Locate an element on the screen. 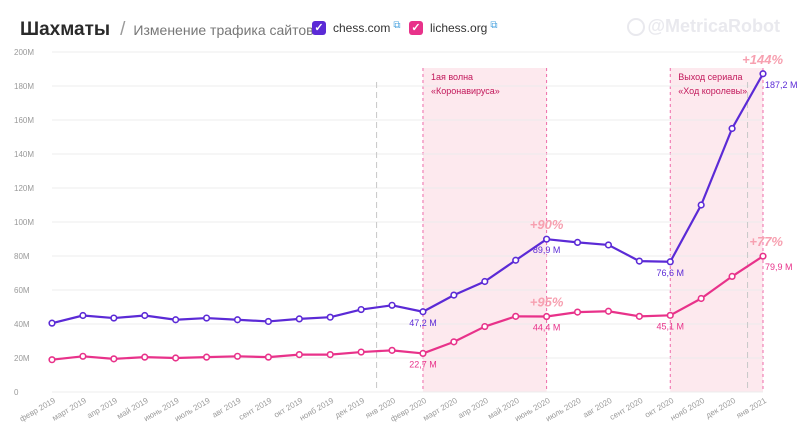  x-tick-label: сент 2020 is located at coordinates (626, 409).